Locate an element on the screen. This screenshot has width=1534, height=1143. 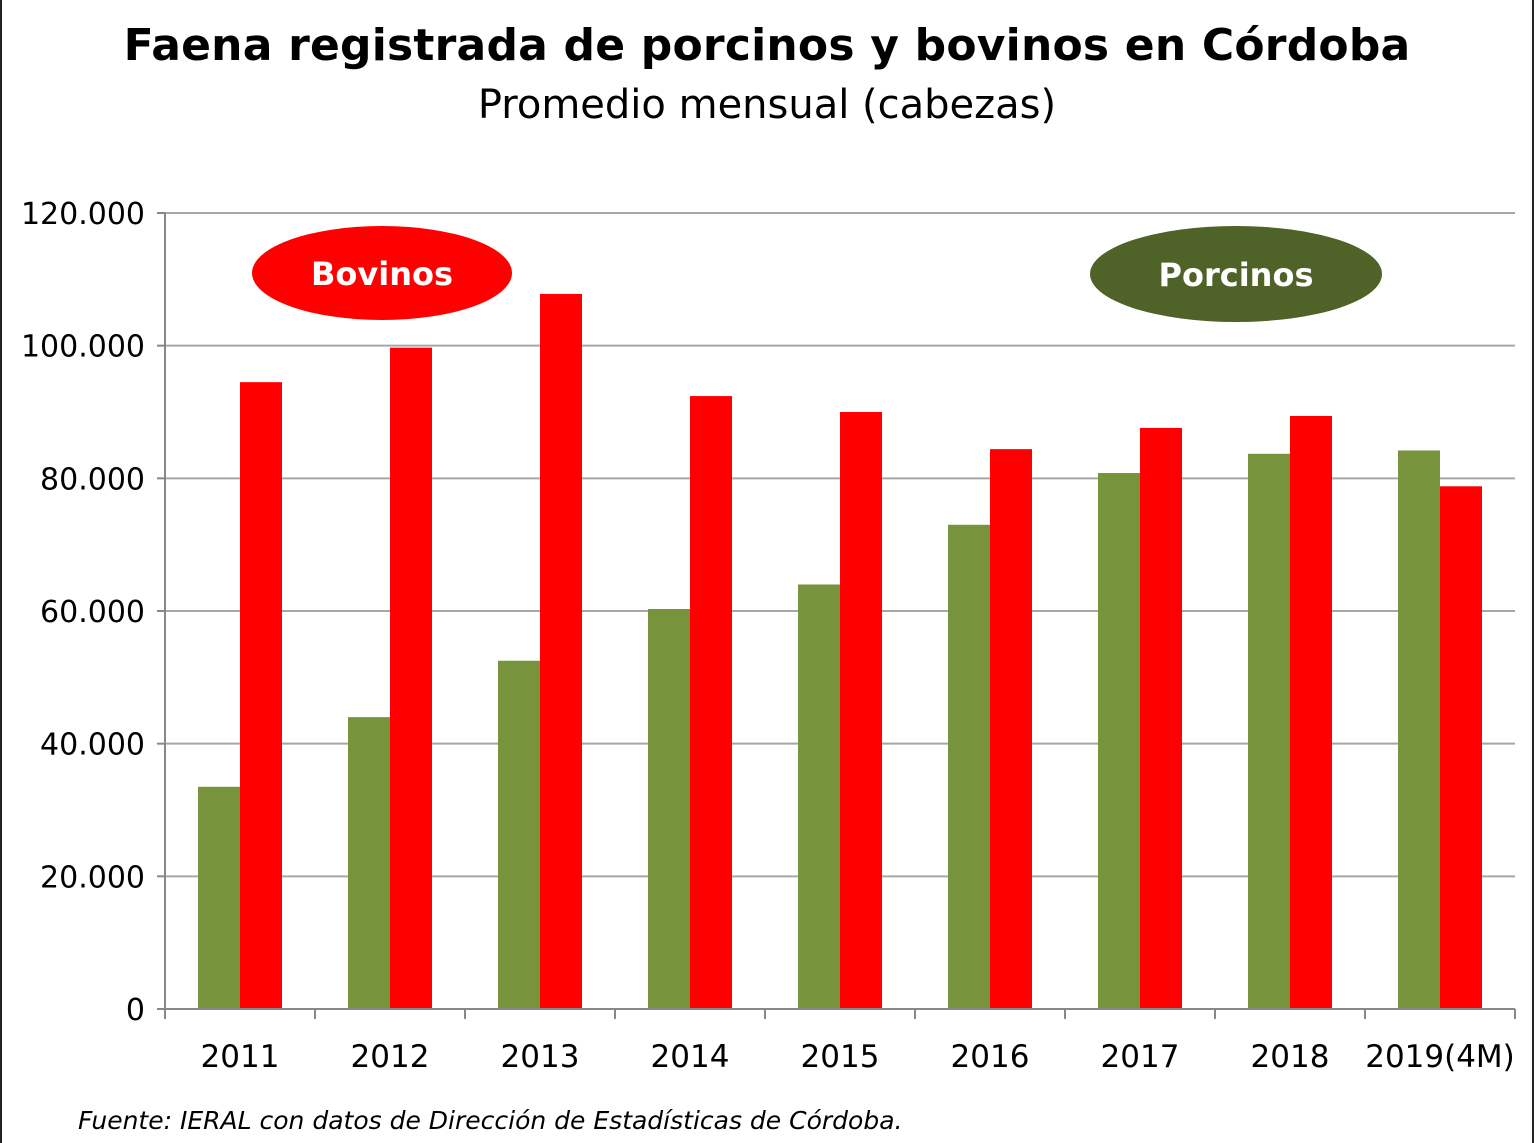
legend-badge-bovinos is located at coordinates (382, 273).